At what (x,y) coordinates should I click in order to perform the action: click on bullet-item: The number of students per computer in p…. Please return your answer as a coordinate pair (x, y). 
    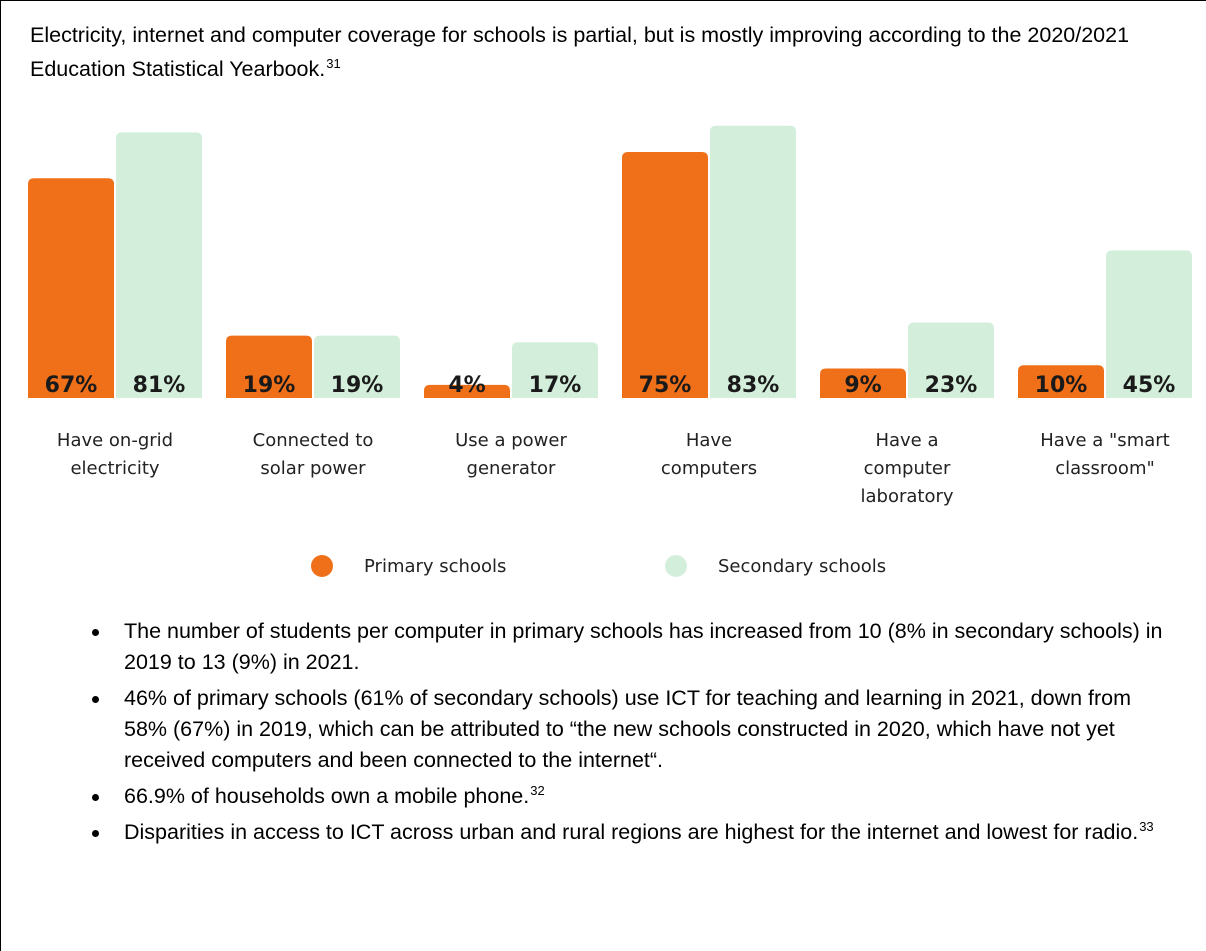
    Looking at the image, I should click on (625, 647).